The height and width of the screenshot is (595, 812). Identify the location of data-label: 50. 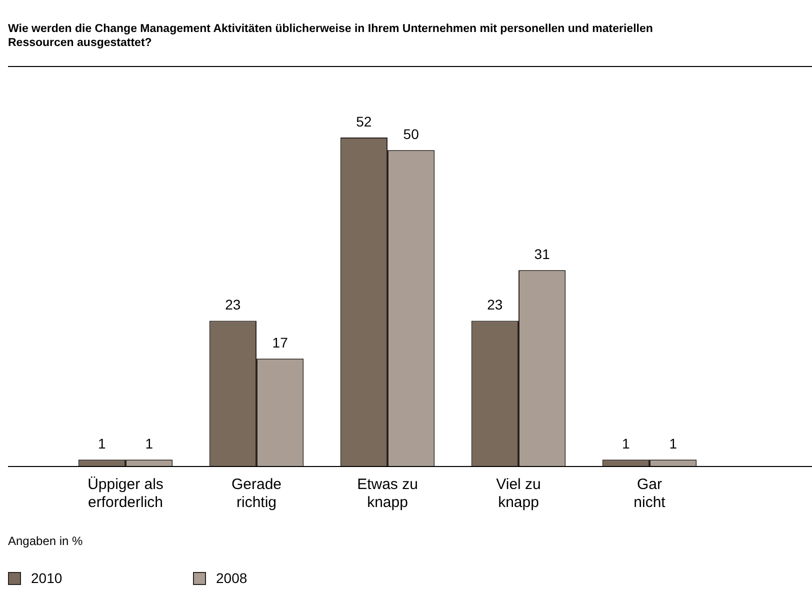
(411, 134).